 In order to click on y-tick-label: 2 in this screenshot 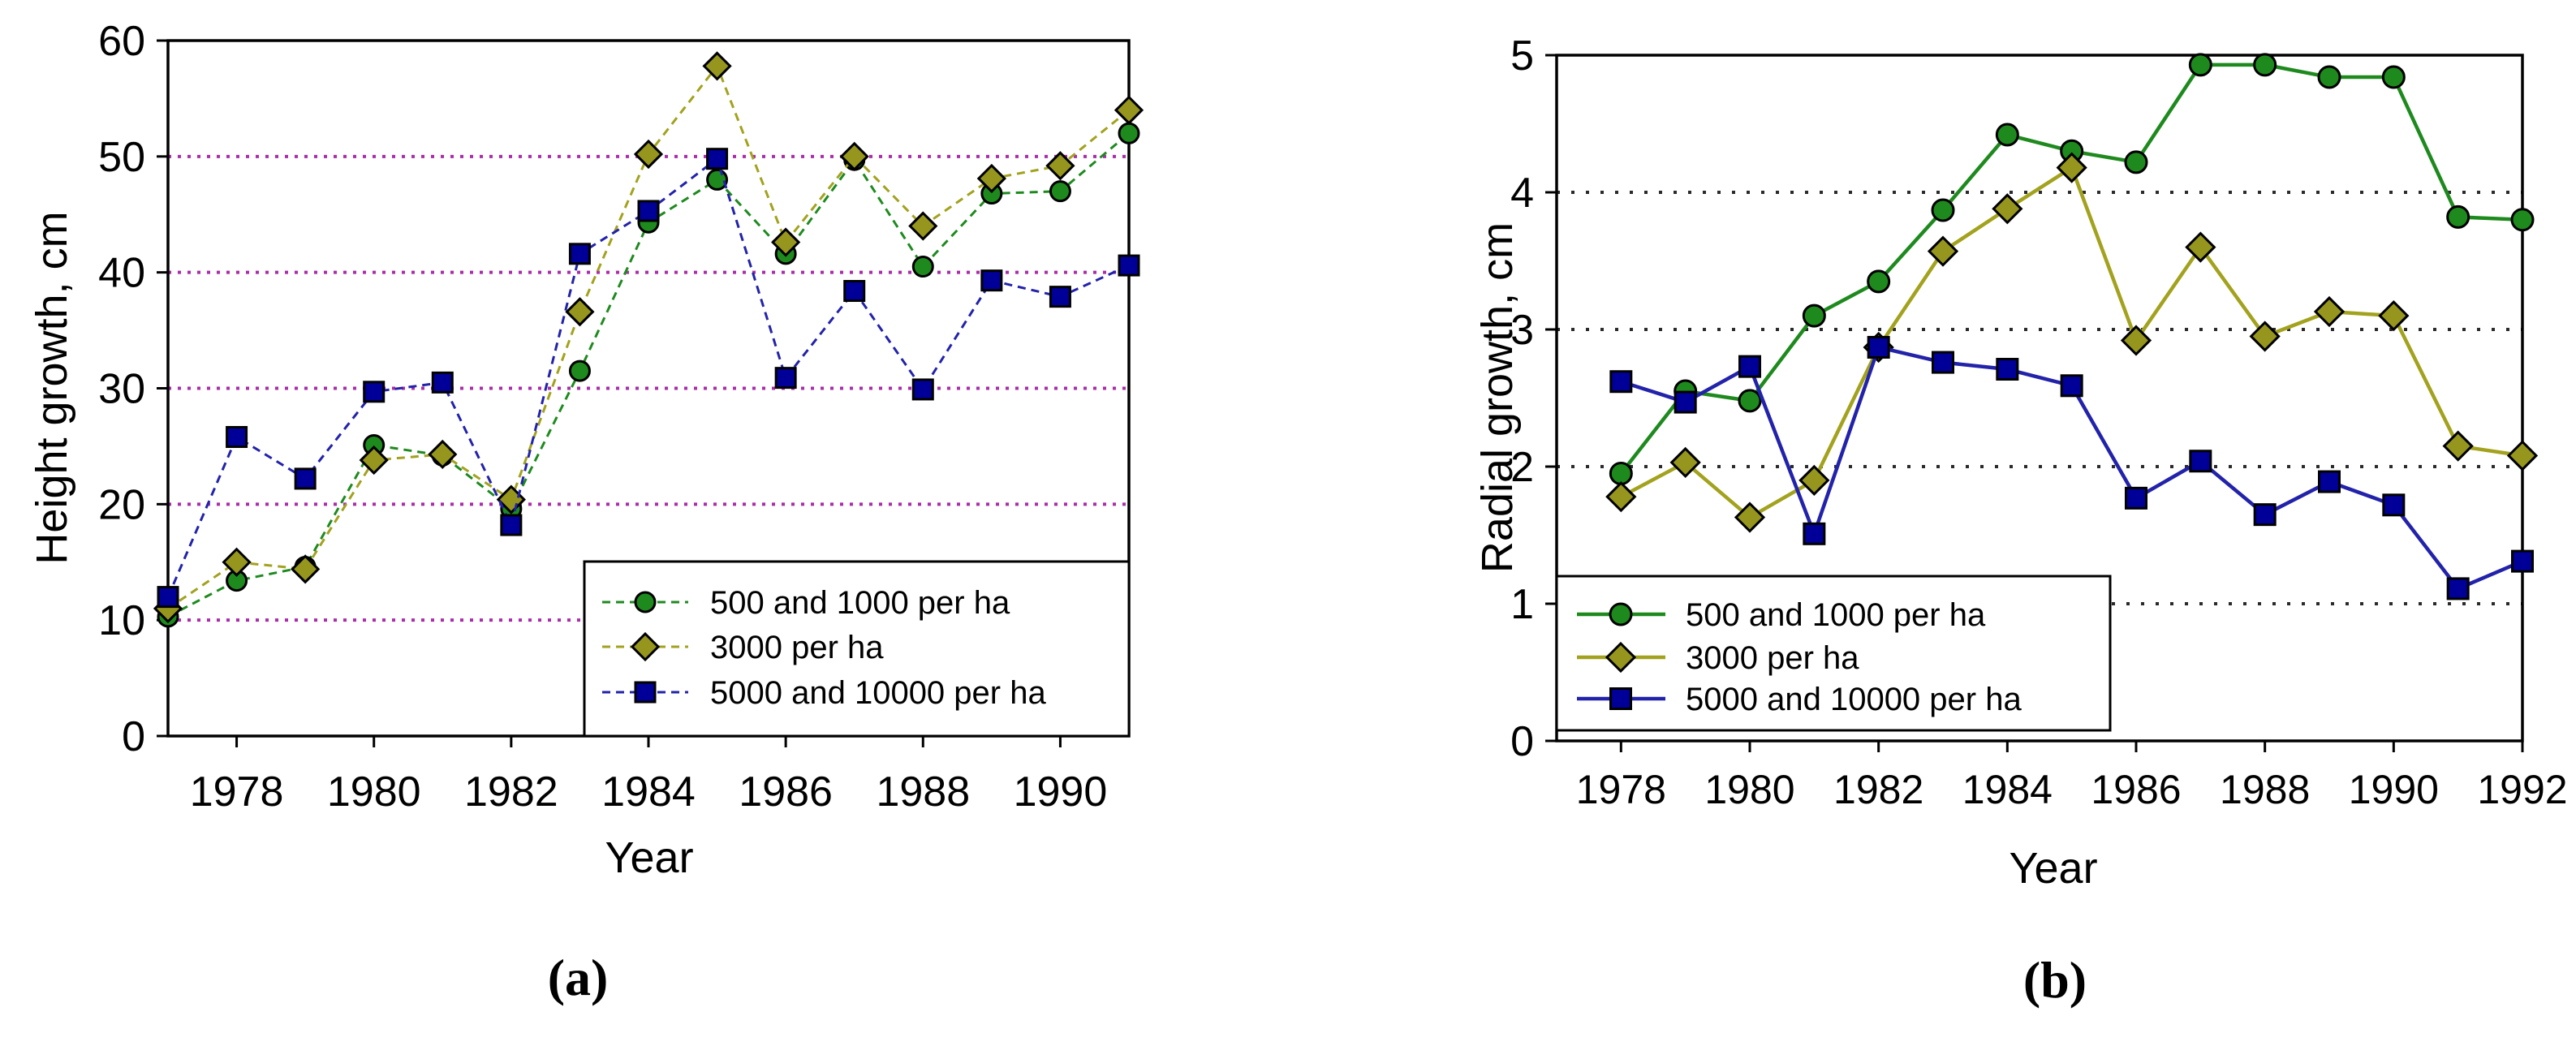, I will do `click(1522, 467)`.